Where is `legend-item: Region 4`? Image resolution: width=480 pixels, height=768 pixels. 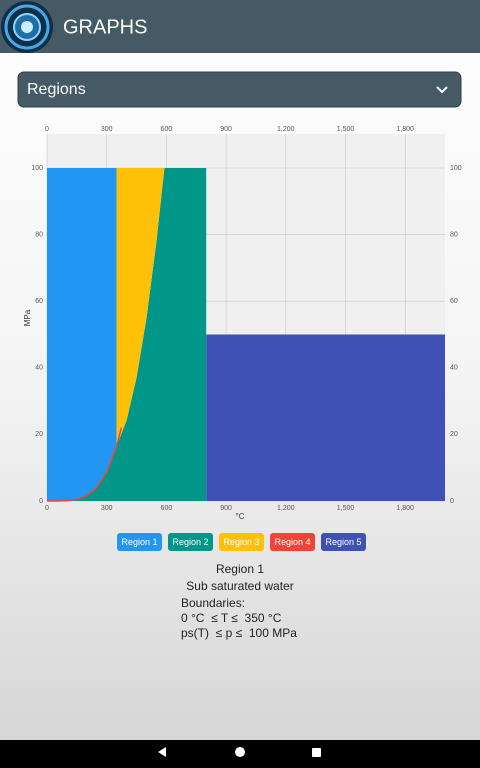
legend-item: Region 4 is located at coordinates (292, 542).